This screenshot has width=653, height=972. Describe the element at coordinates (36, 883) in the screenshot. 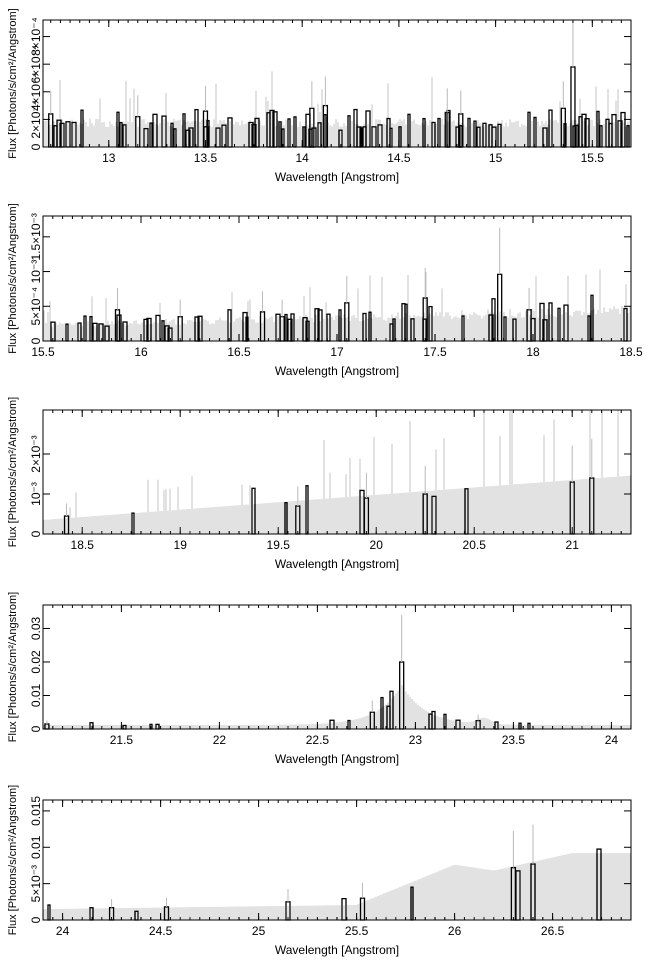

I see `y-tick-label: 5×10⁻³` at that location.